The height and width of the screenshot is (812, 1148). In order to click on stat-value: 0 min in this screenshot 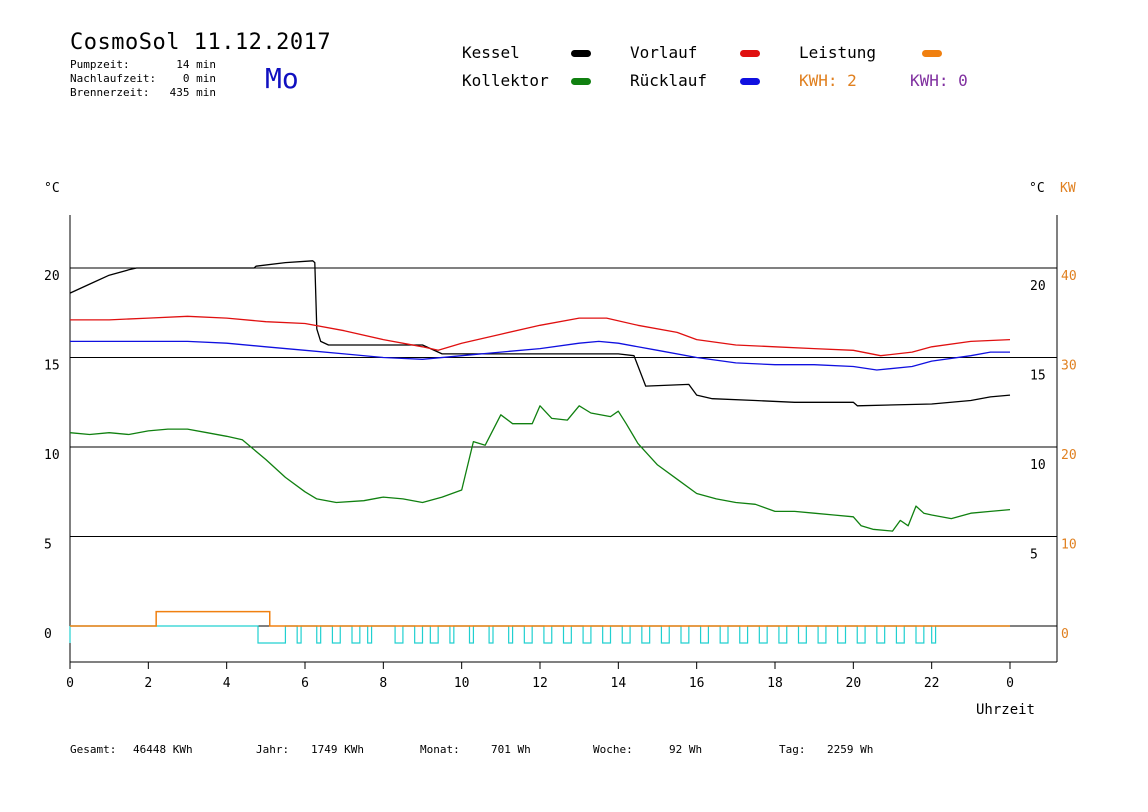, I will do `click(199, 78)`.